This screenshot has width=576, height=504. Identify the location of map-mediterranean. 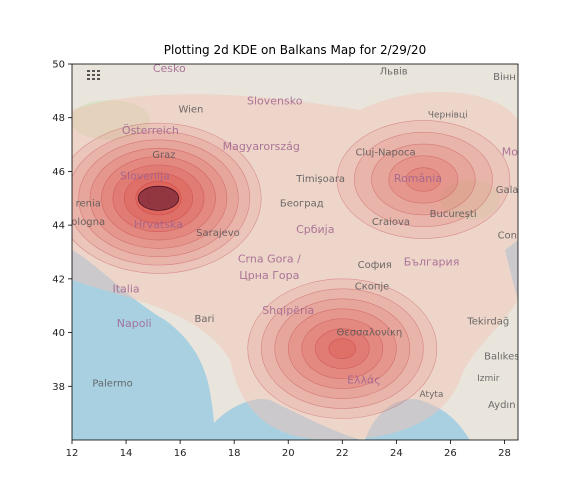
(126, 416).